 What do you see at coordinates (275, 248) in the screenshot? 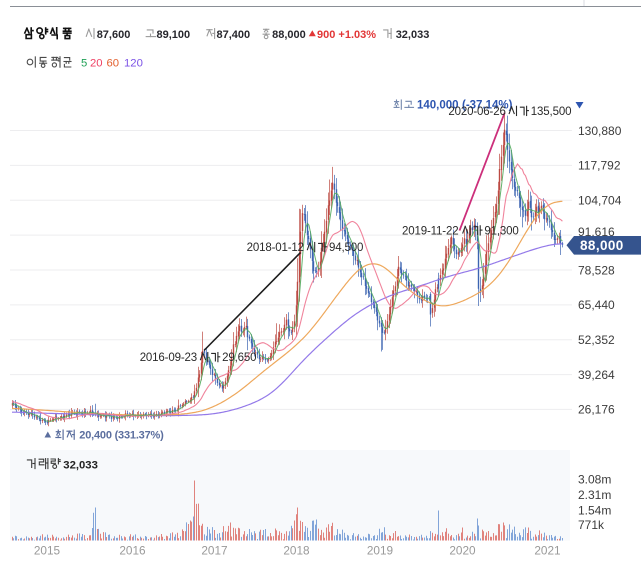
I see `svg-text: 2018-01-12` at bounding box center [275, 248].